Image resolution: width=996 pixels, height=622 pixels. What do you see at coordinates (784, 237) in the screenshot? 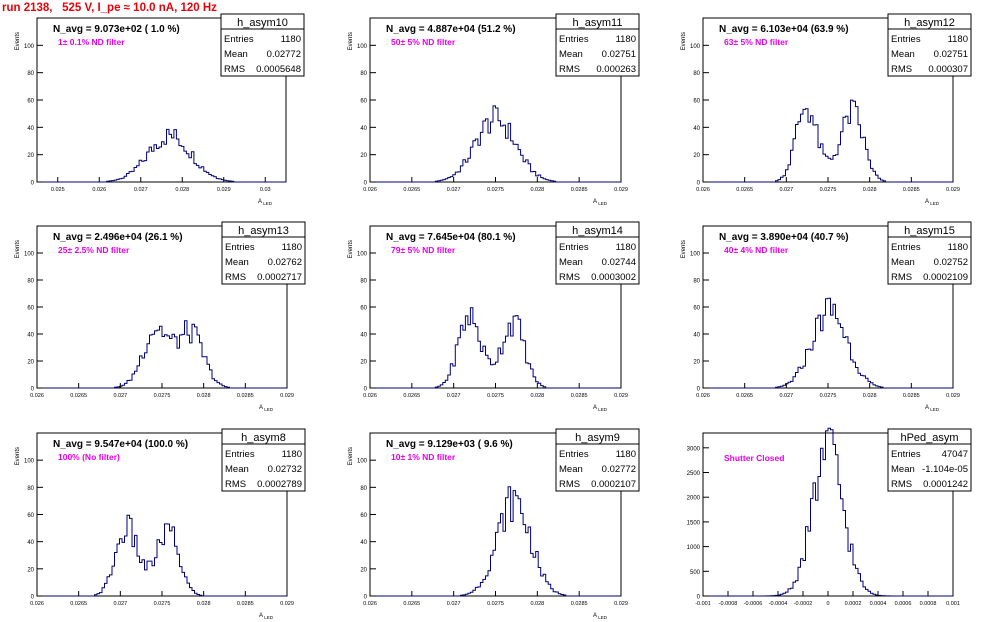
I see `n-avg-label: N_avg = 3.890e+04 (40.7 %)` at bounding box center [784, 237].